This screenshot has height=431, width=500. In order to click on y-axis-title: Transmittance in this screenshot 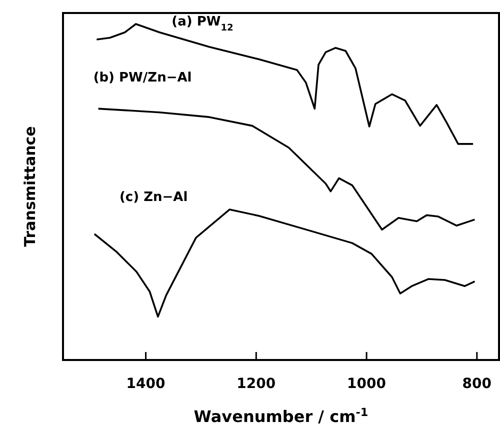, I will do `click(30, 186)`.